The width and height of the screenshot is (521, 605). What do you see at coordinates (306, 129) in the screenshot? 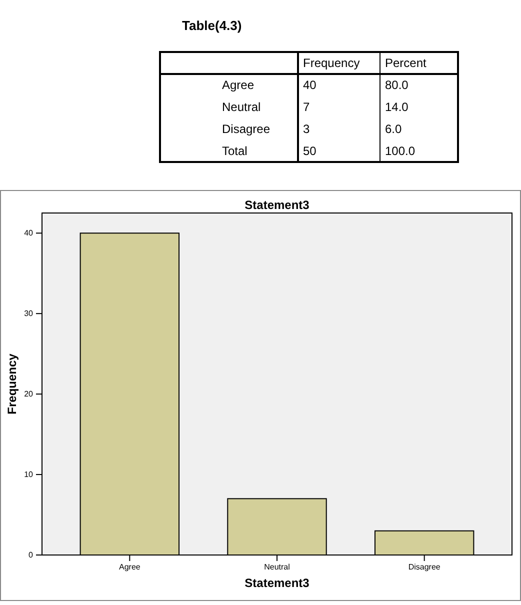
I see `text: 3` at bounding box center [306, 129].